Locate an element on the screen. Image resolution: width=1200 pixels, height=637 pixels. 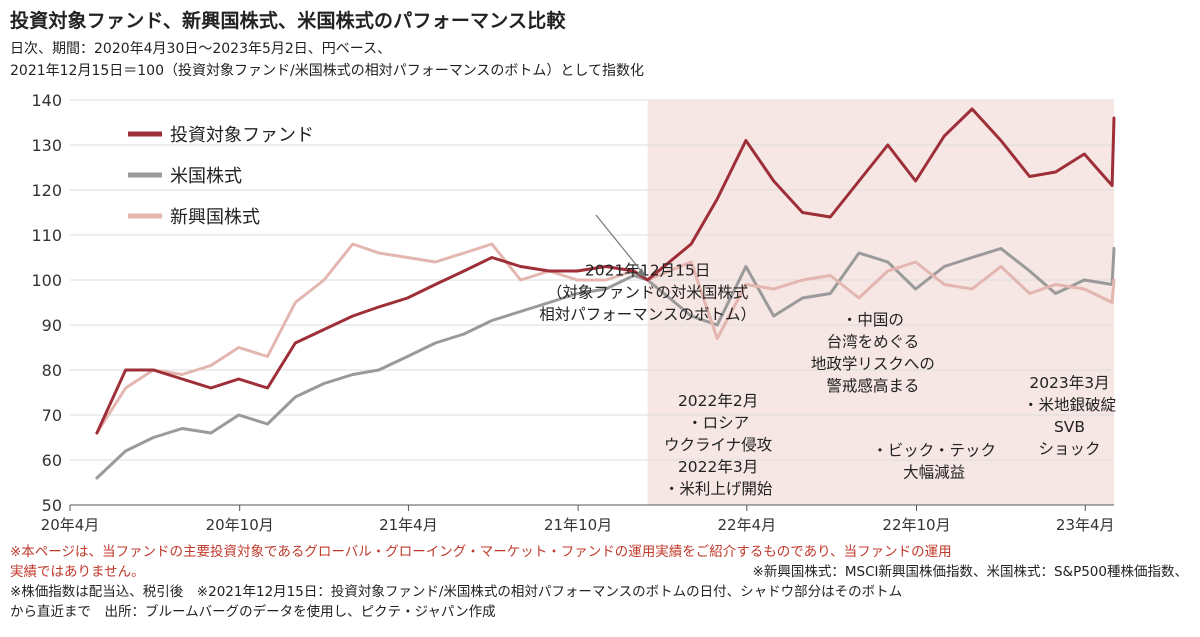
x-tick-labels: 20年4月 20年10月 21年4月 21年10月 22年4月 22年10月 23年4月 is located at coordinates (578, 519).